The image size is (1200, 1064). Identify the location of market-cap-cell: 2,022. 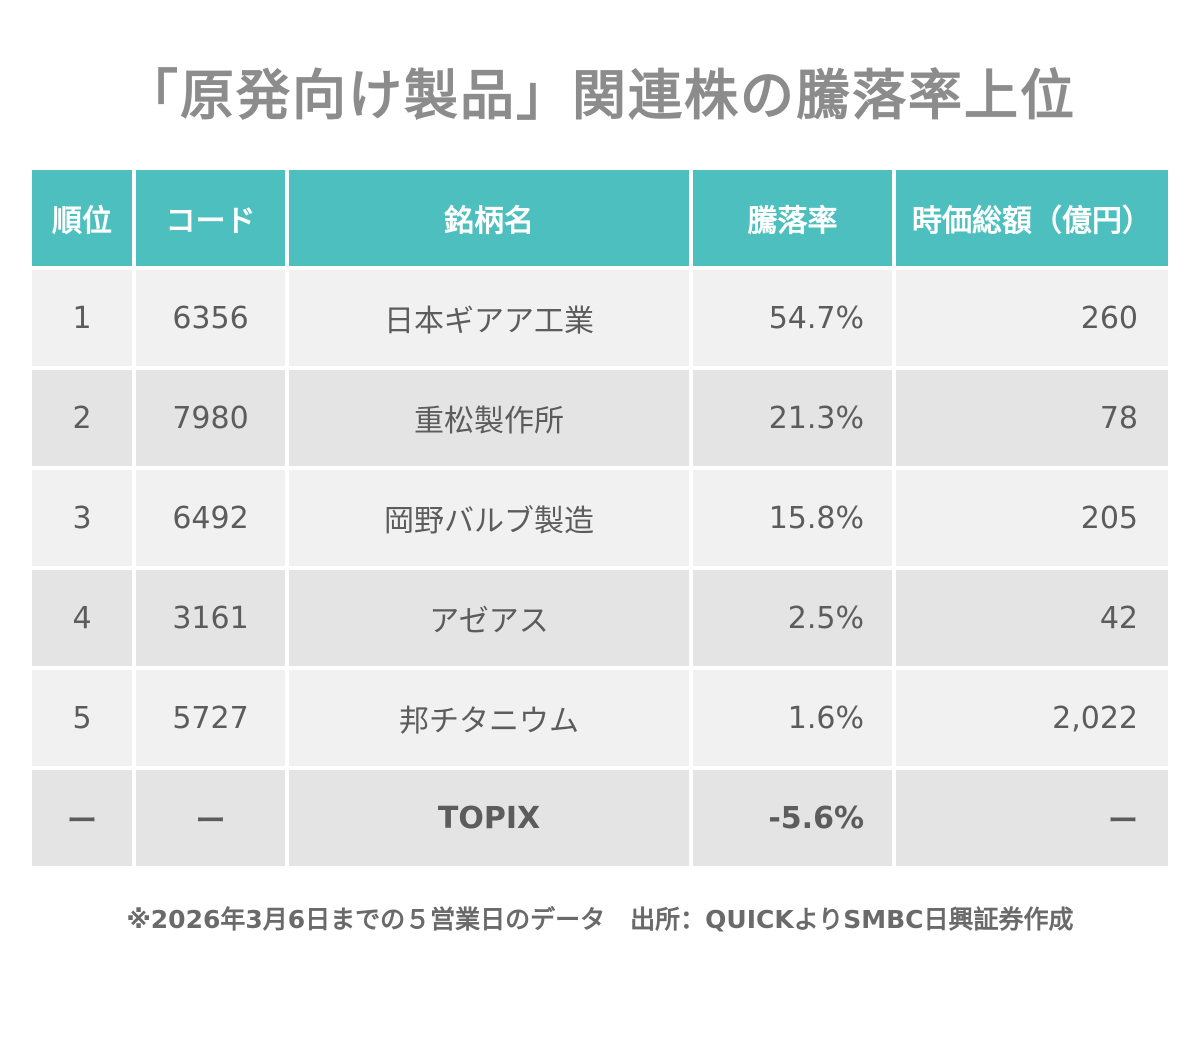
(1032, 718).